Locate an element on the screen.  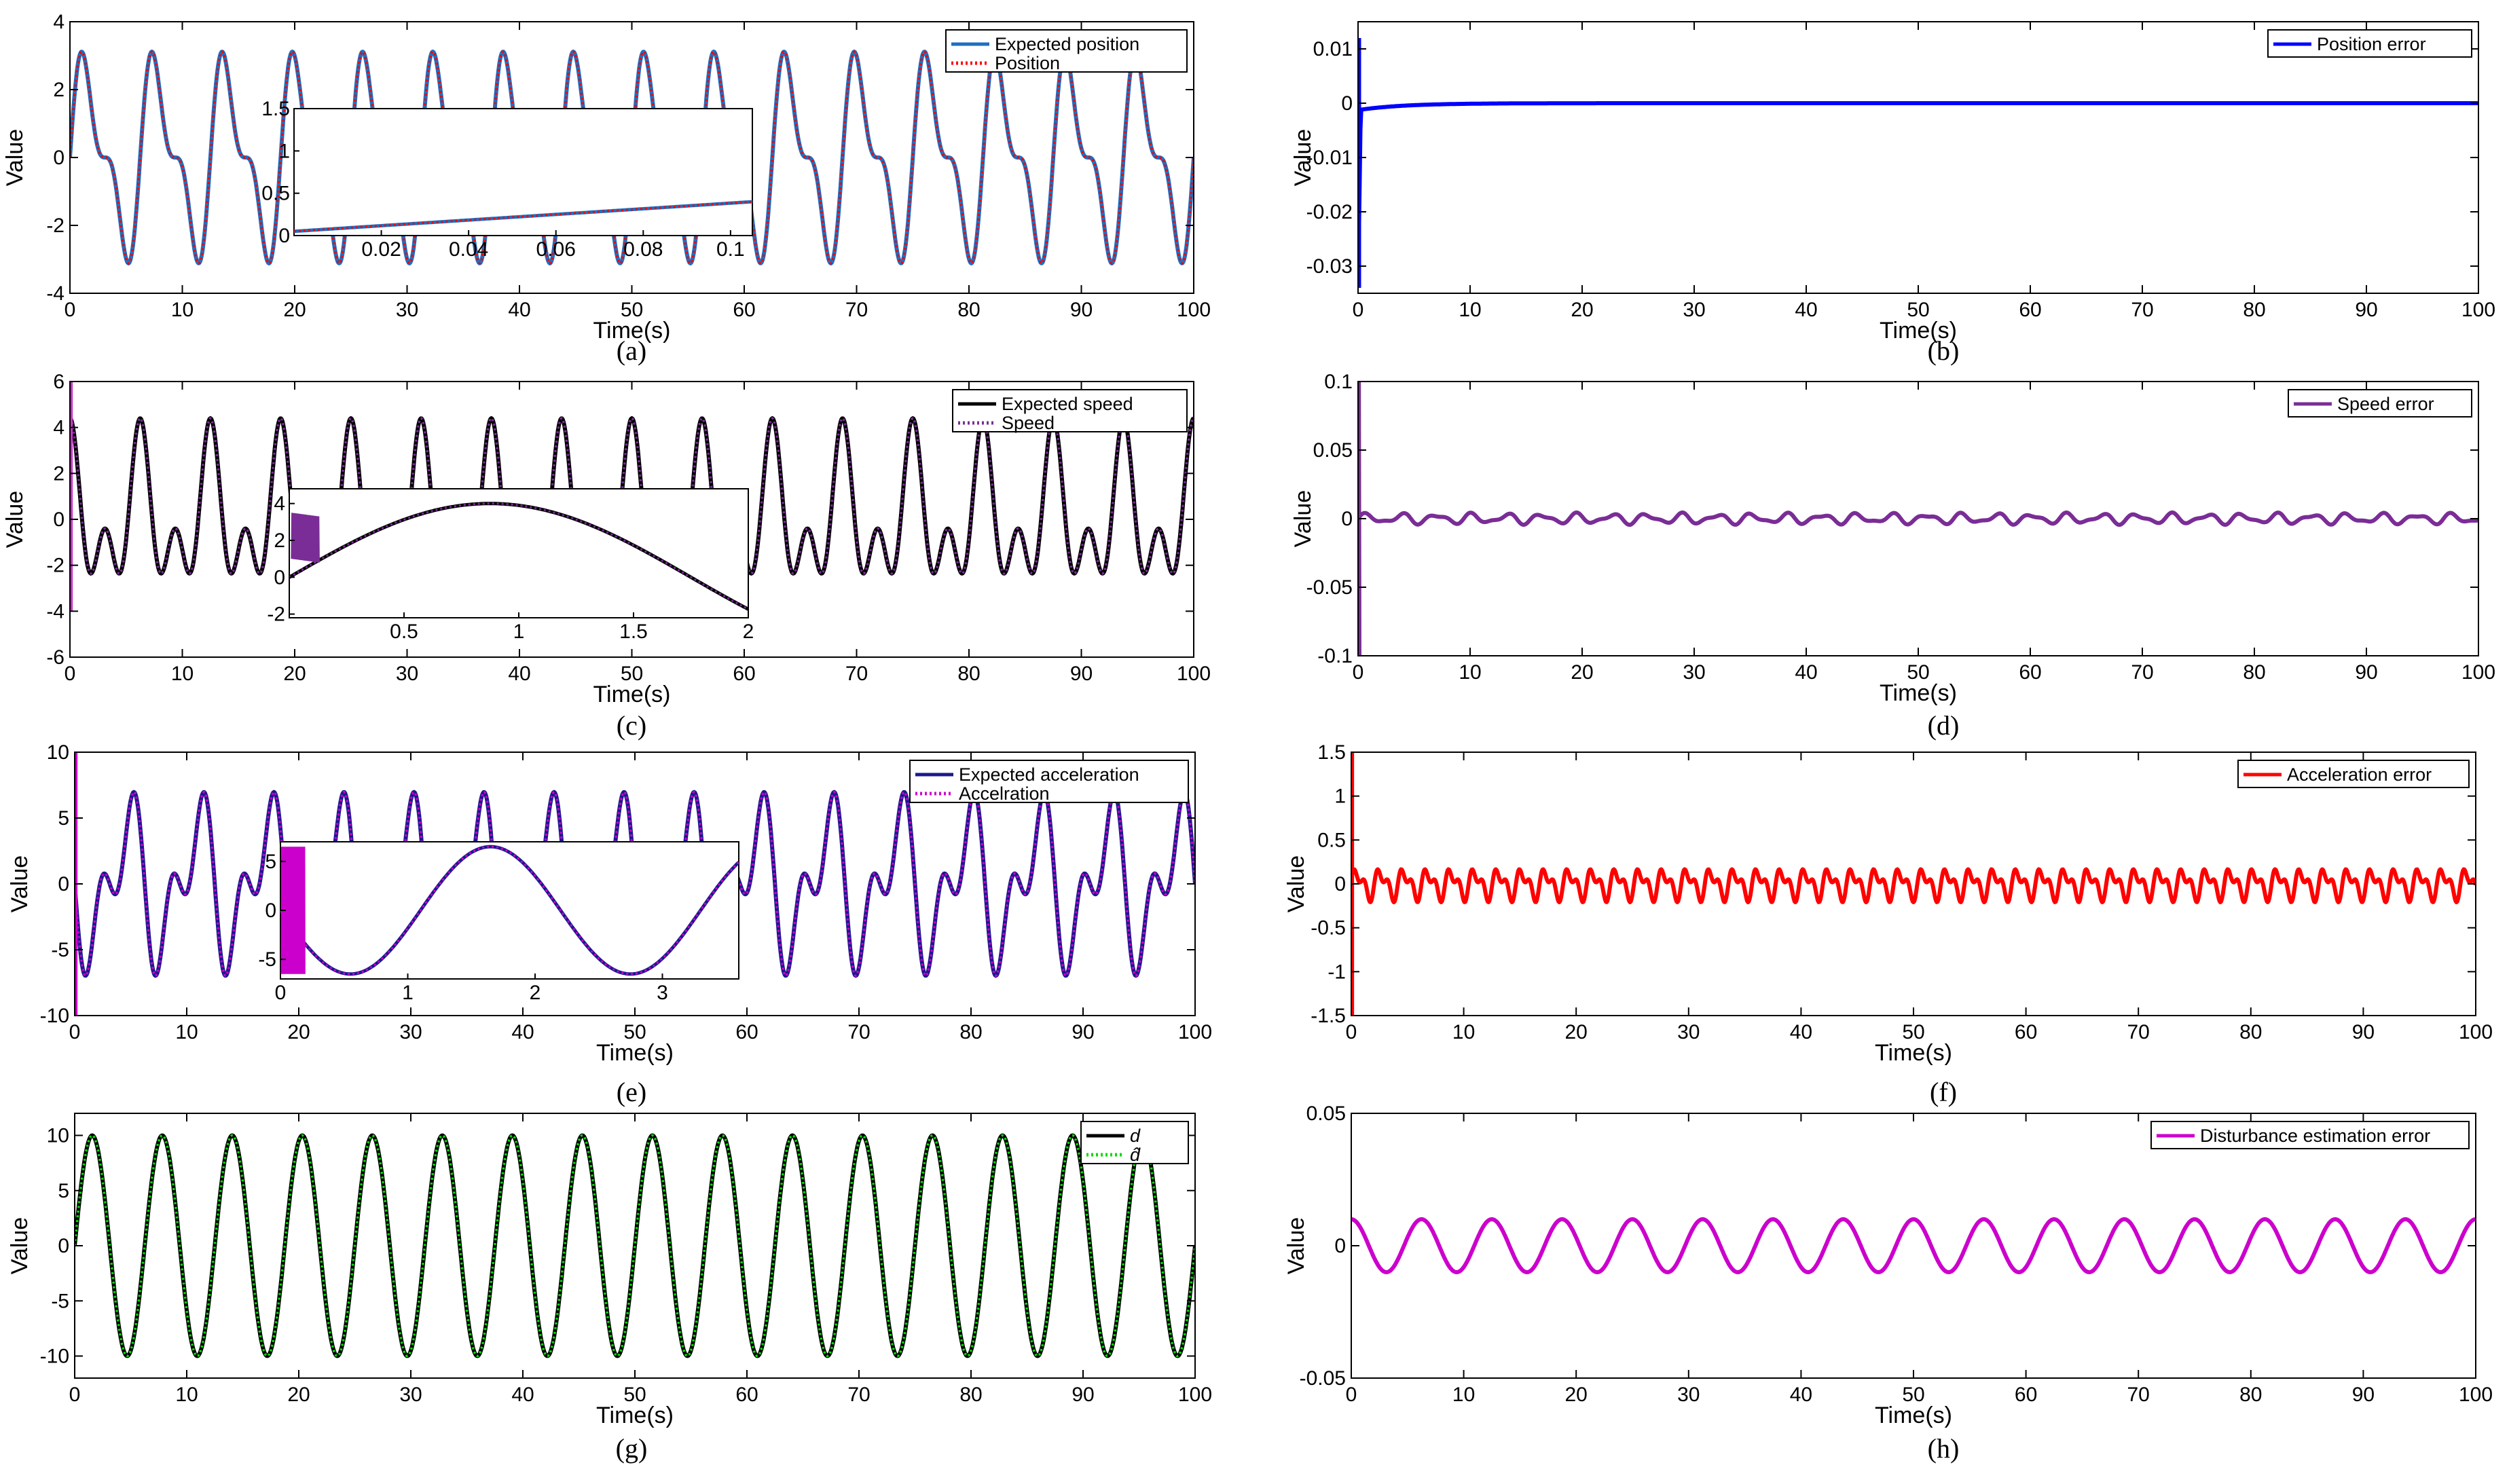
subfigure-label: (h) is located at coordinates (1944, 1448).